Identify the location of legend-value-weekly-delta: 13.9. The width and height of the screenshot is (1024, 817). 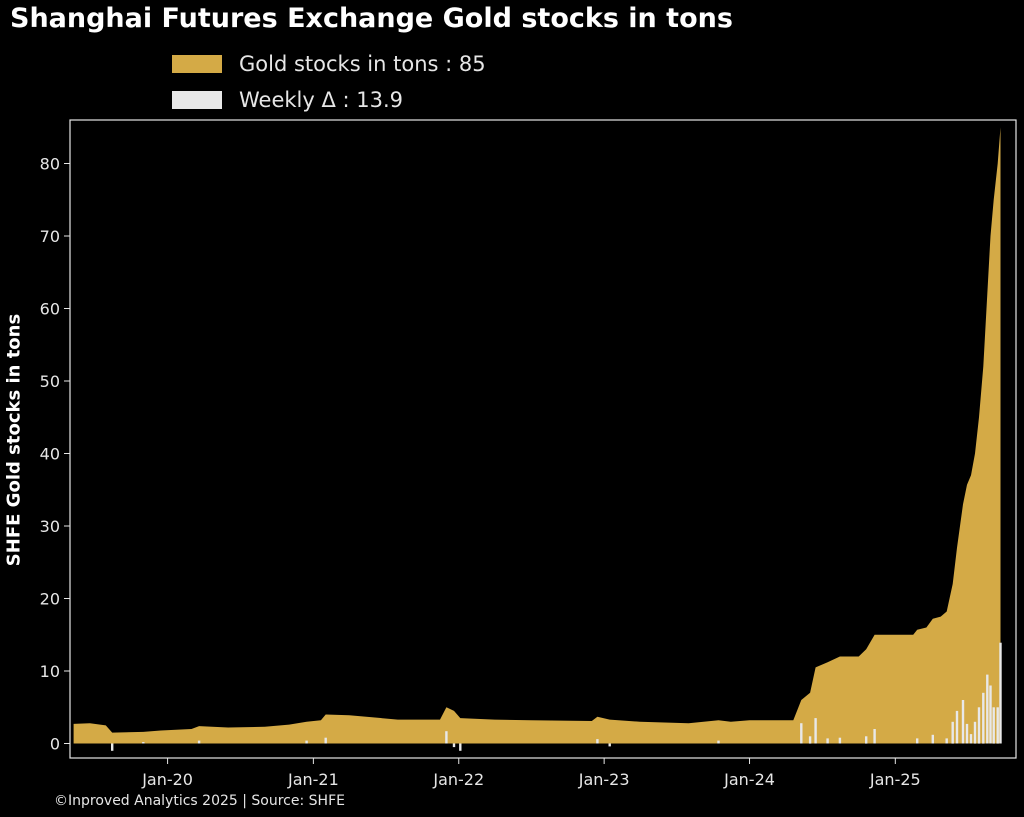
(380, 100).